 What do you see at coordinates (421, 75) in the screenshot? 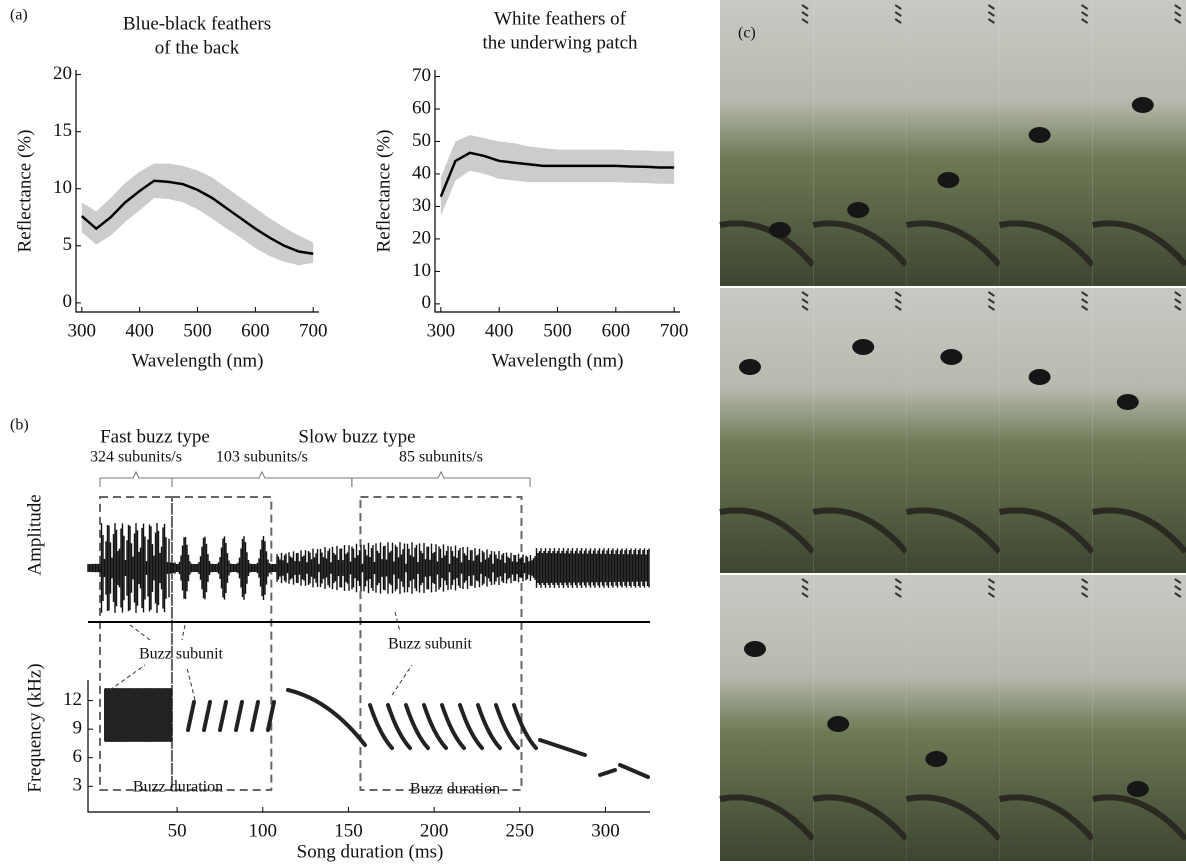
I see `y-tick-label: 70` at bounding box center [421, 75].